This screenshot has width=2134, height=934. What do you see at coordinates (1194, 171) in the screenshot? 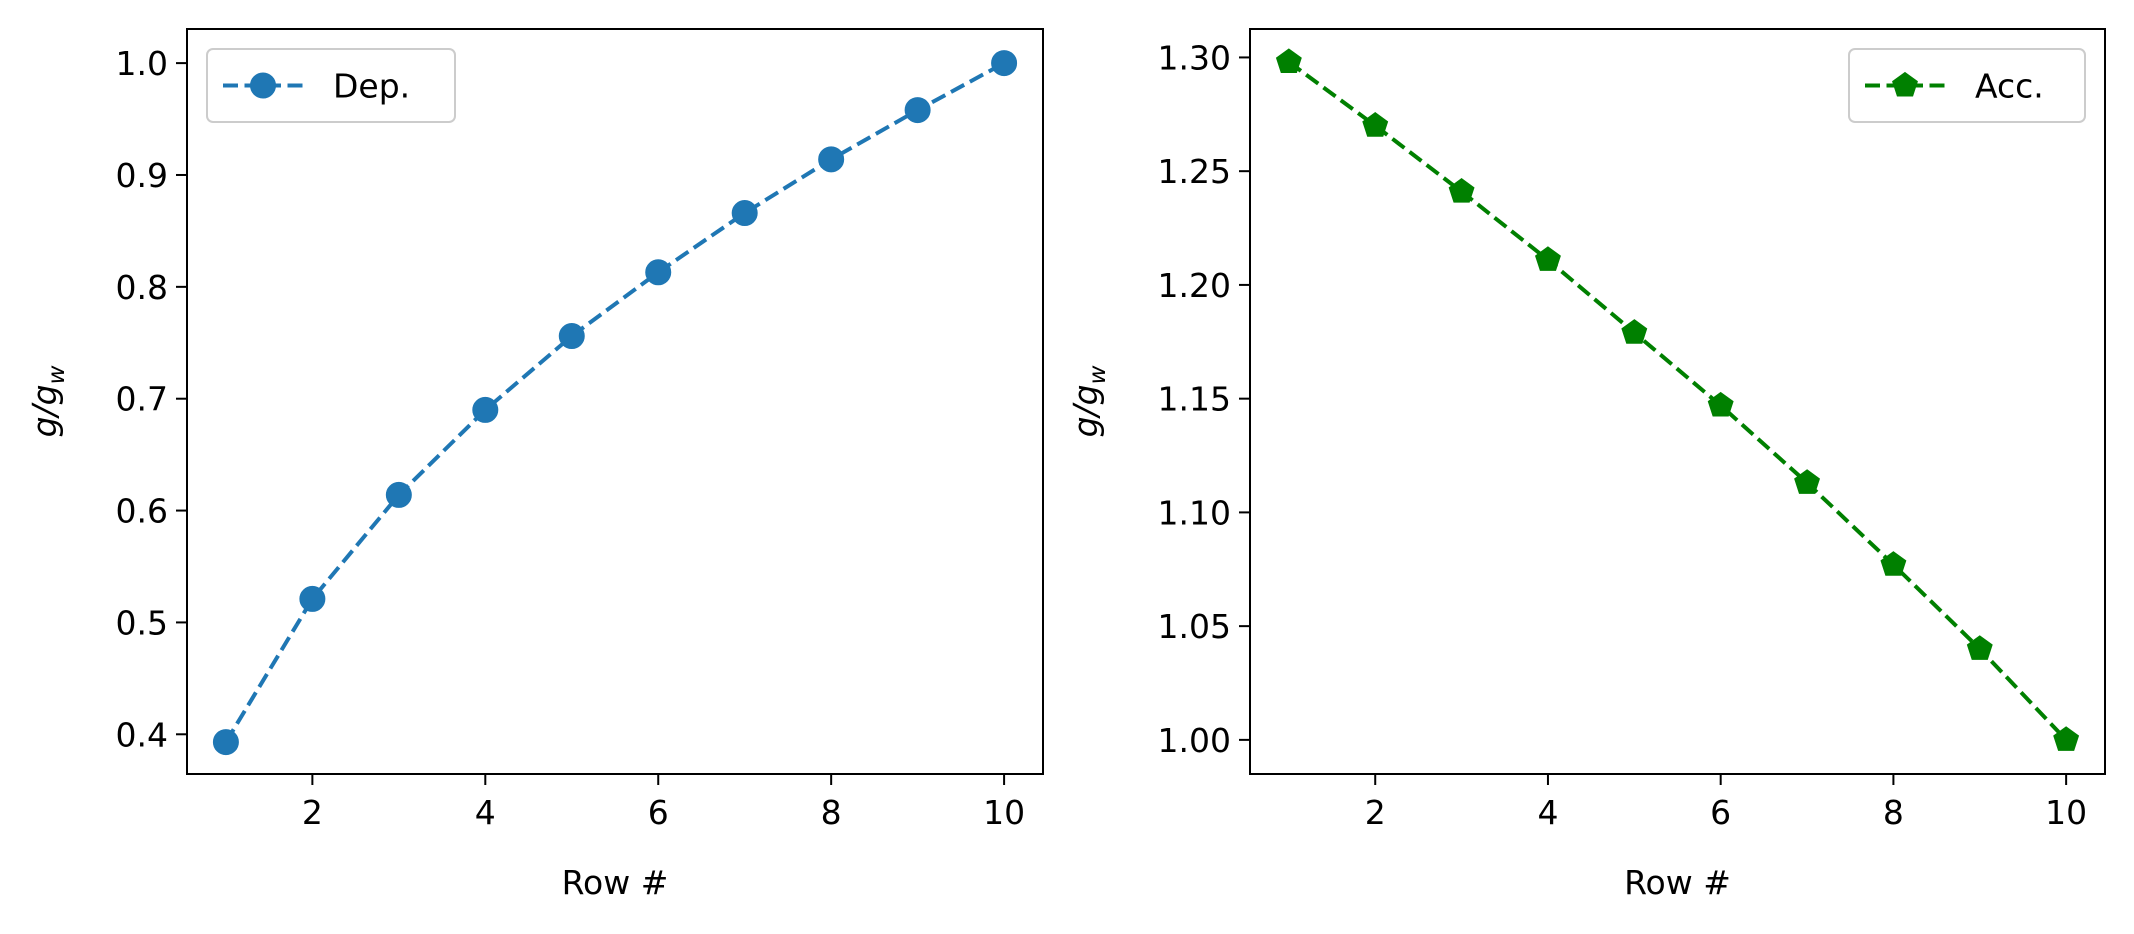
I see `right-y-tick-label: 1.25` at bounding box center [1194, 171].